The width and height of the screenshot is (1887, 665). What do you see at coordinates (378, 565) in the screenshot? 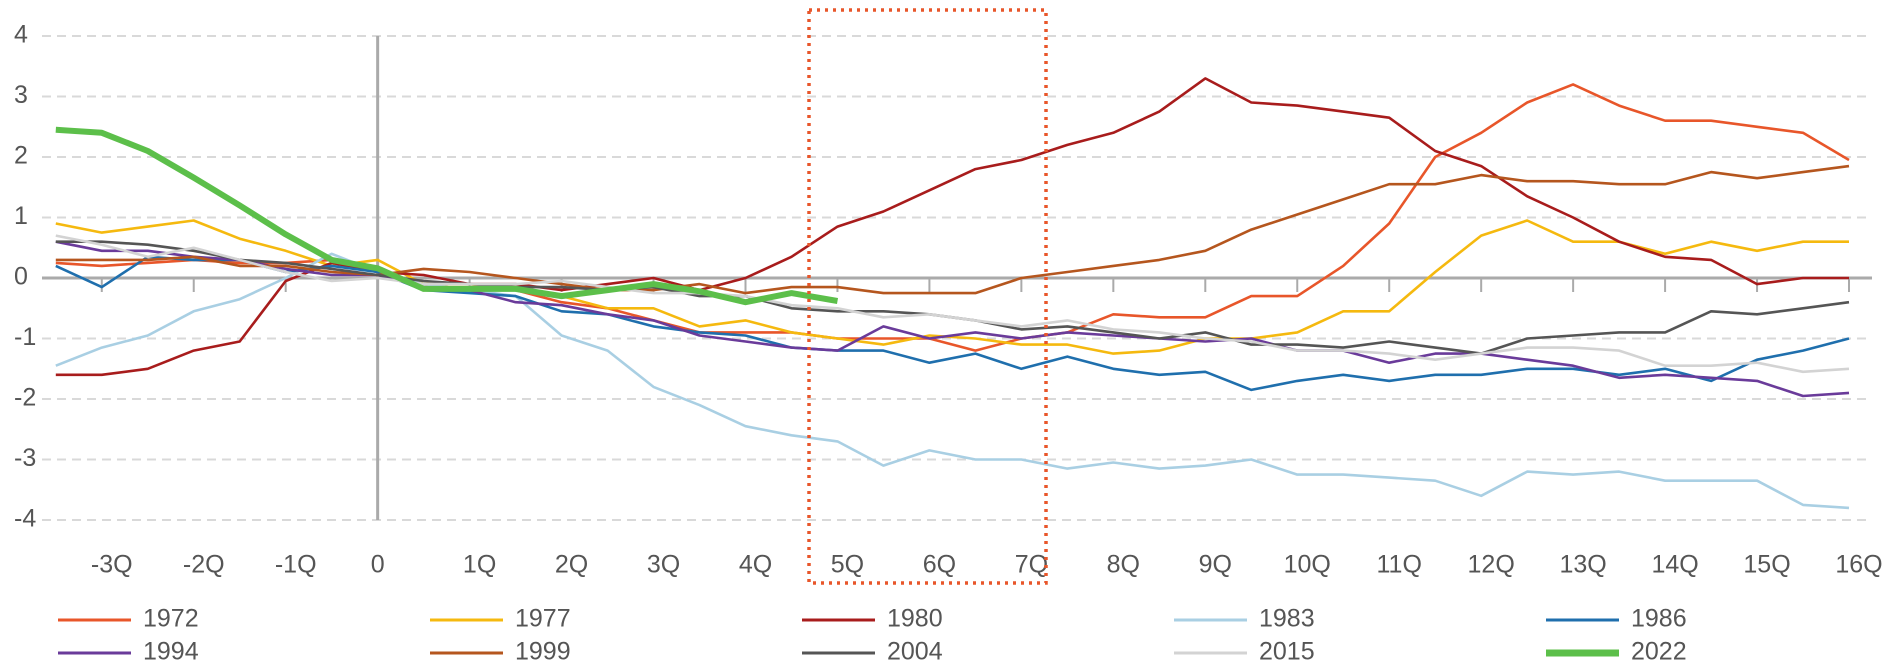
I see `x-tick-label: 0` at bounding box center [378, 565].